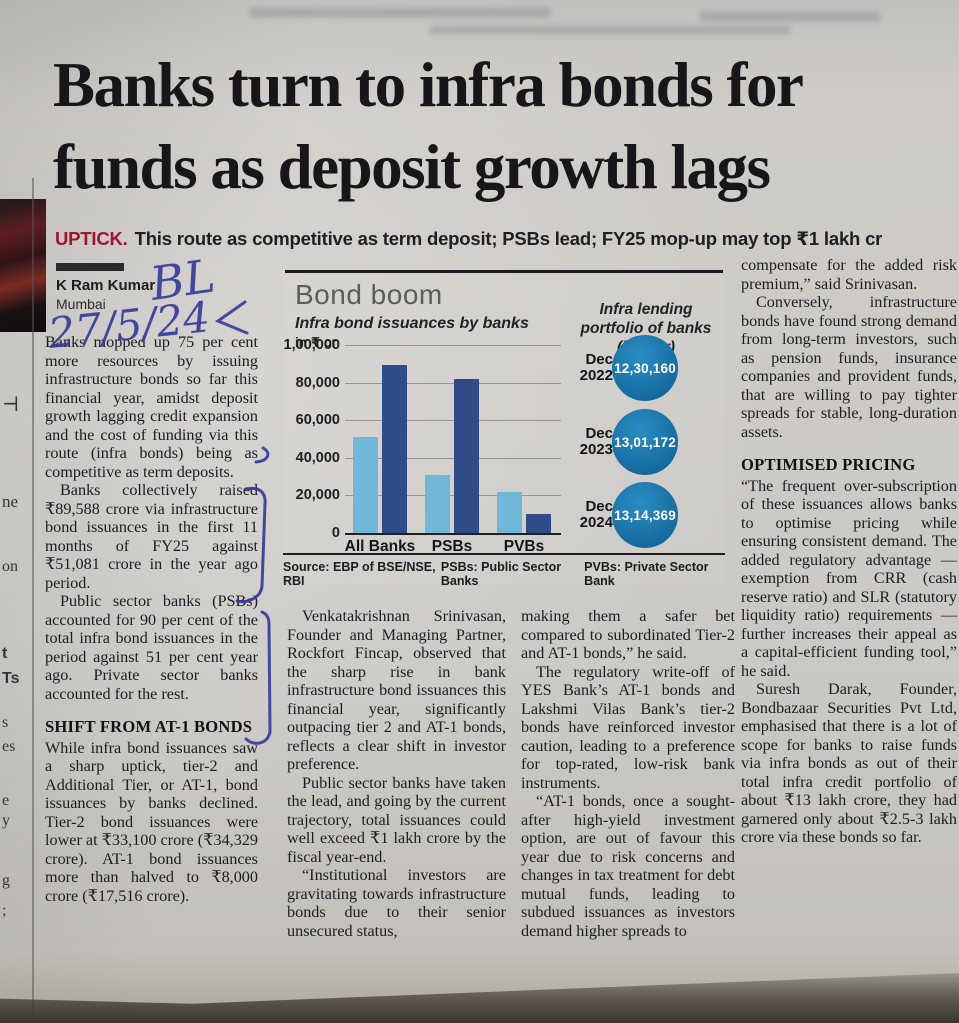 This screenshot has width=959, height=1023. What do you see at coordinates (412, 323) in the screenshot?
I see `bar-chart-subtitle: Infra bond issuances by banks` at bounding box center [412, 323].